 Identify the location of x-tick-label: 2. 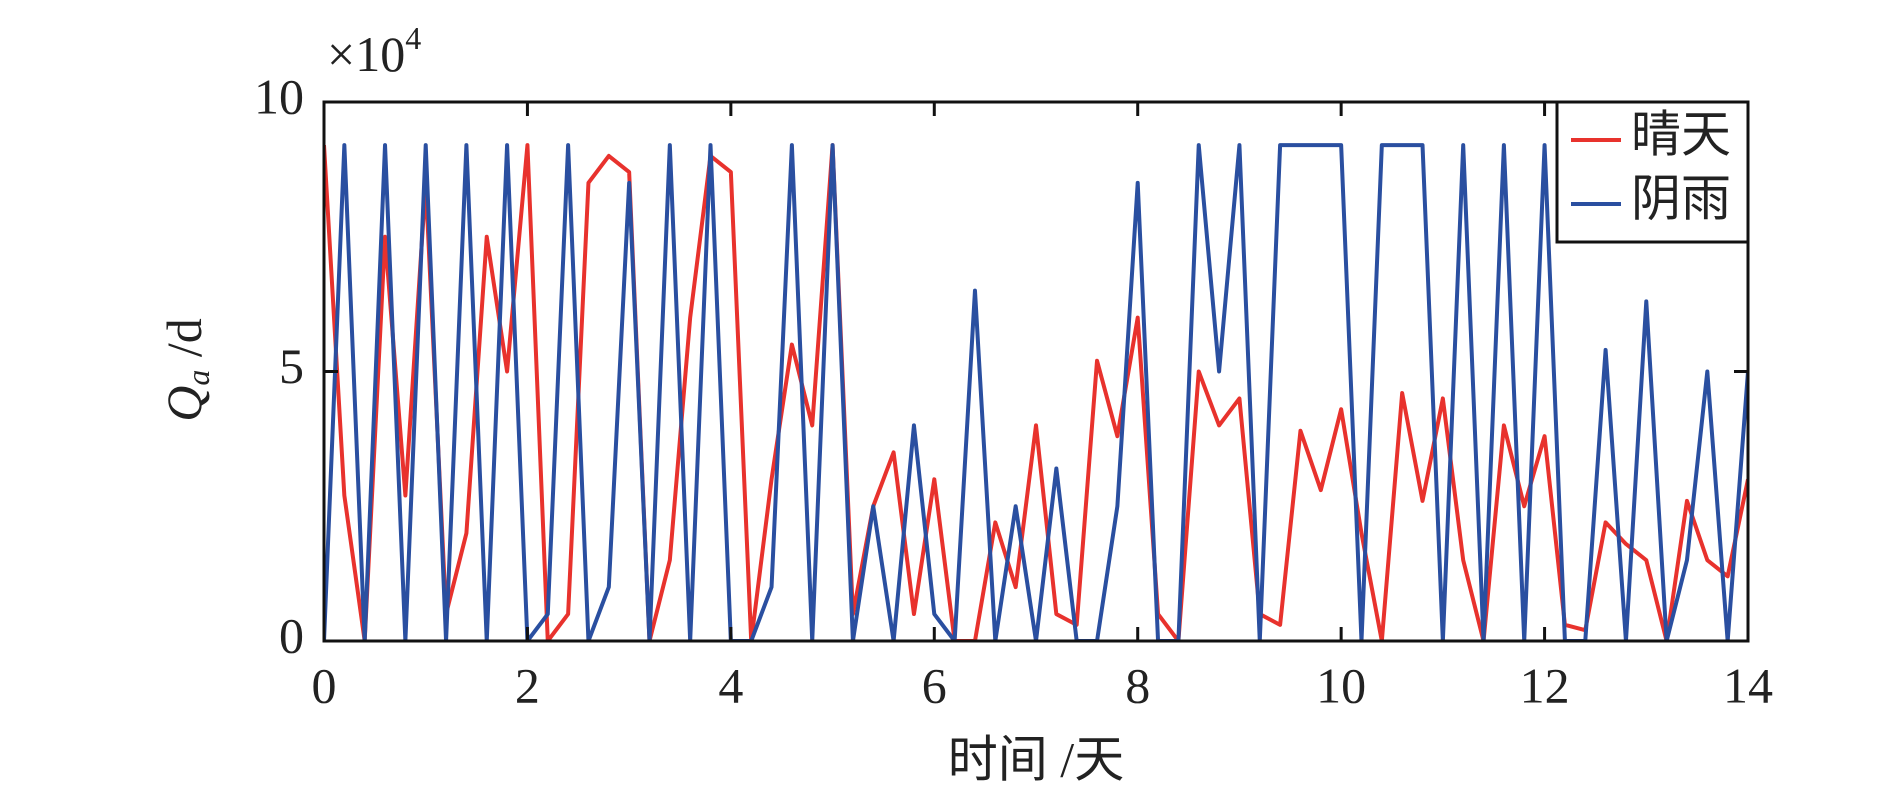
(527, 685).